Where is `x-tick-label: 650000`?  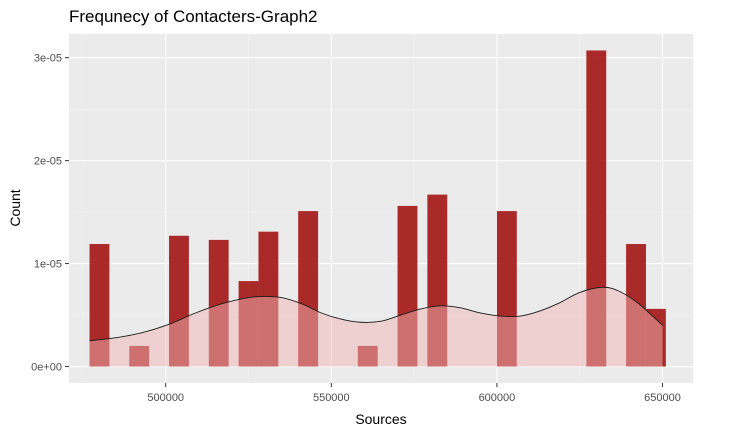
x-tick-label: 650000 is located at coordinates (662, 398).